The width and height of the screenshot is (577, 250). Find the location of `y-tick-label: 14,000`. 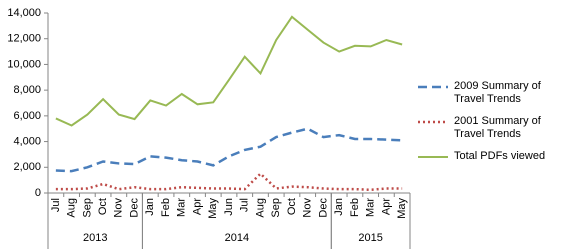

y-tick-label: 14,000 is located at coordinates (24, 13).